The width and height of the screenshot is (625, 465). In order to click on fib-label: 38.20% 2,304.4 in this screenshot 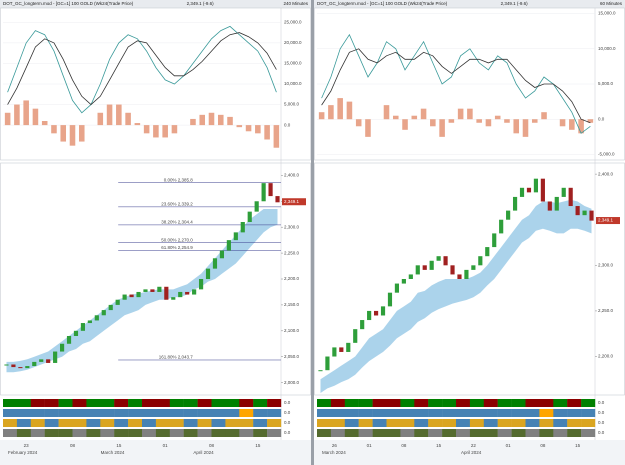, I will do `click(177, 222)`.